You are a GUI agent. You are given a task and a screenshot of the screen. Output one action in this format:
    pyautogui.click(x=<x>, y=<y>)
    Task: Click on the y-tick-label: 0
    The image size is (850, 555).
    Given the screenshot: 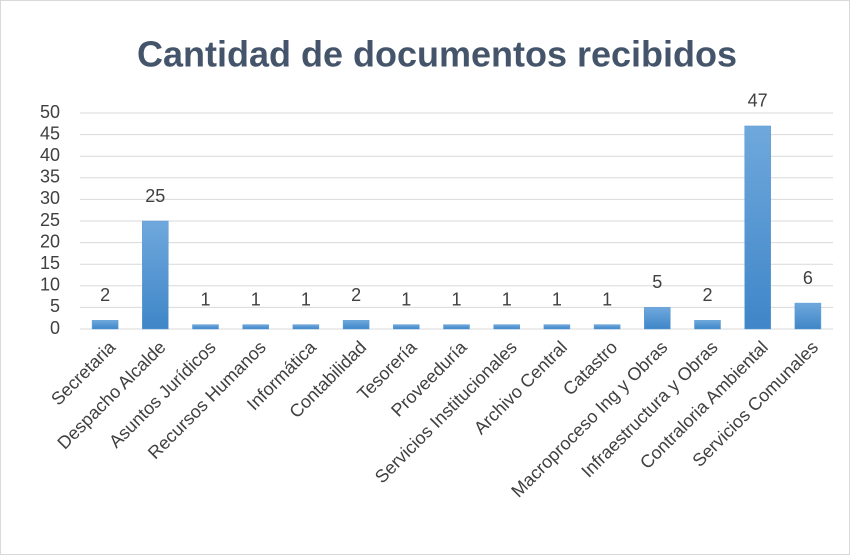 What is the action you would take?
    pyautogui.click(x=55, y=328)
    